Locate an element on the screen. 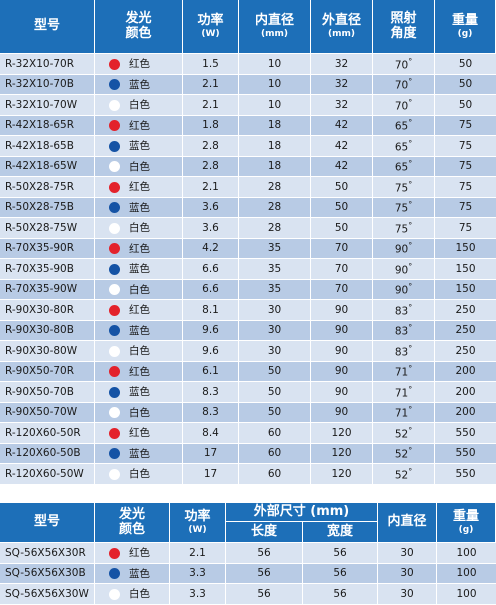  angle-cell: 70° is located at coordinates (404, 104).